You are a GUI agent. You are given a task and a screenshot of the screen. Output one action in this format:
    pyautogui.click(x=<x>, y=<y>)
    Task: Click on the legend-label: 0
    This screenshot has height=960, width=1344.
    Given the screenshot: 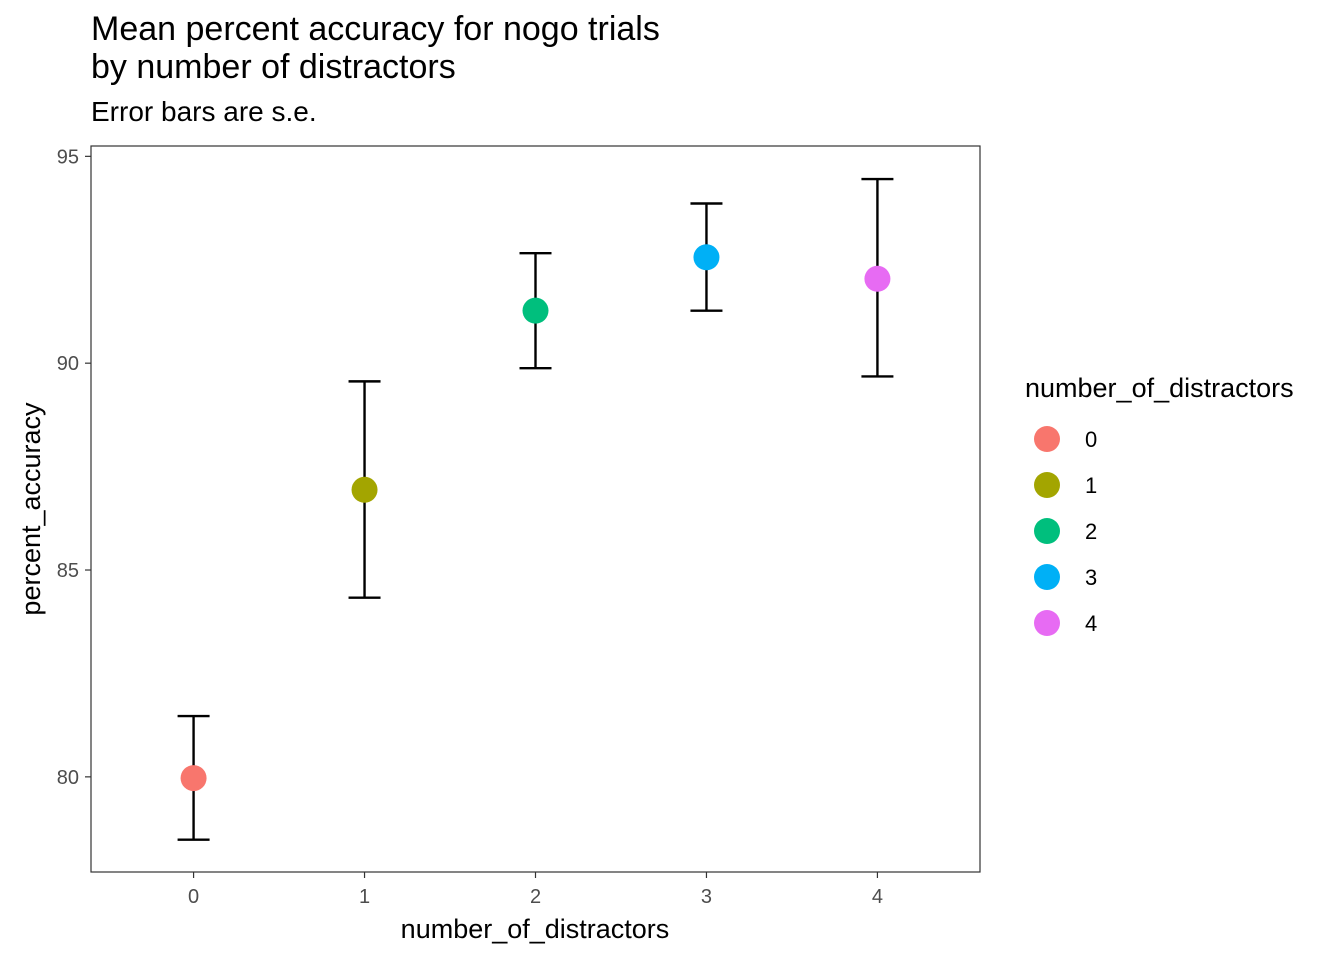 What is the action you would take?
    pyautogui.click(x=1091, y=439)
    